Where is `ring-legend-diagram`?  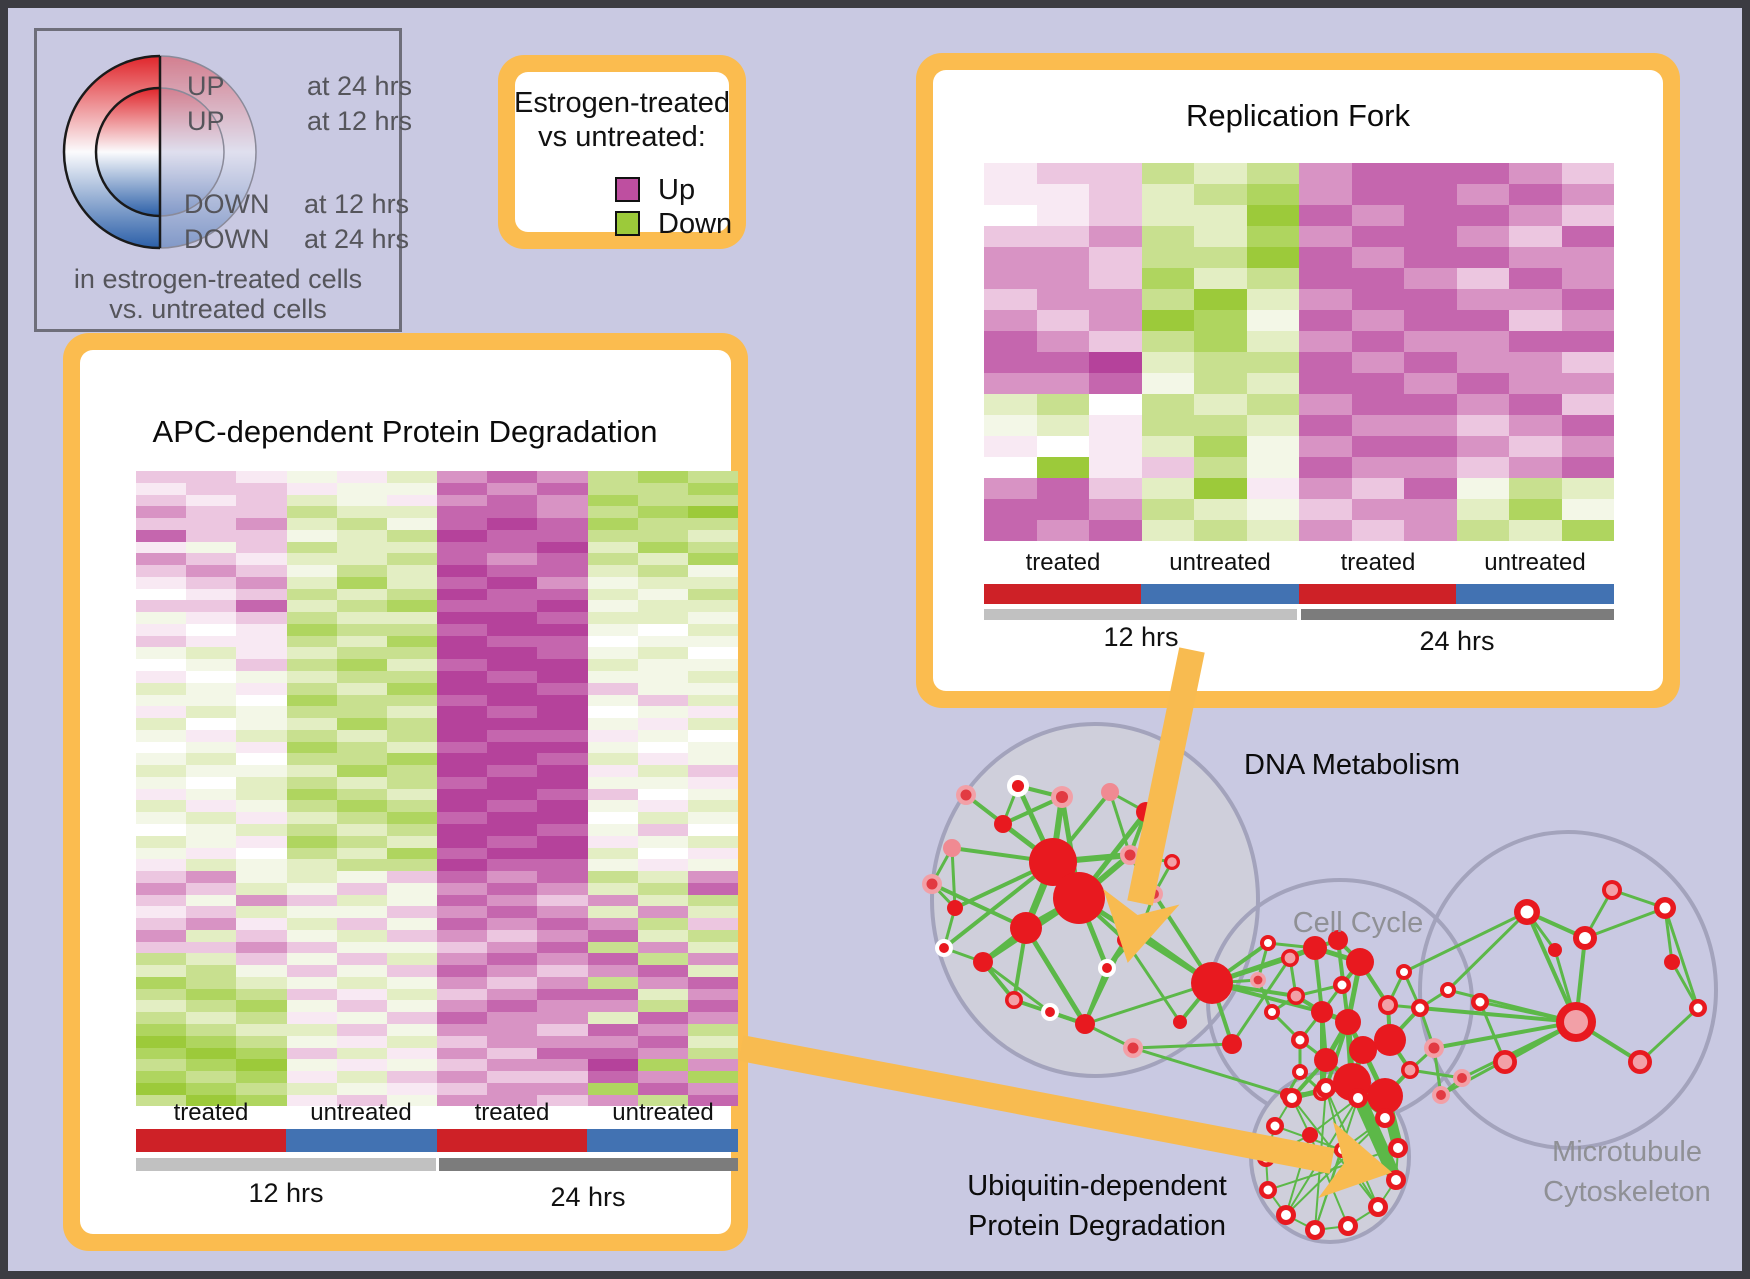 ring-legend-diagram is located at coordinates (160, 152).